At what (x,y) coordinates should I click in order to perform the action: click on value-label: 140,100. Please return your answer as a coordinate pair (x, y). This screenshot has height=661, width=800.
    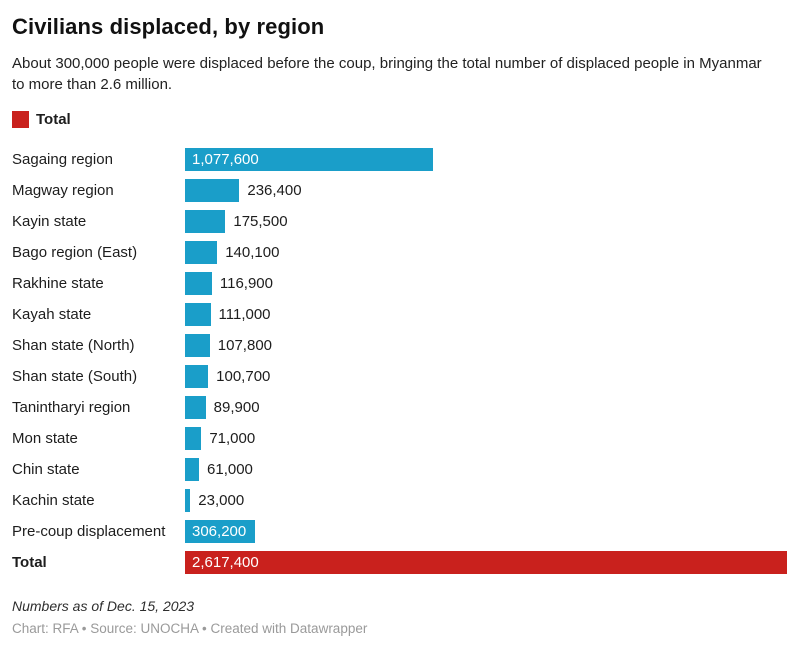
    Looking at the image, I should click on (252, 252).